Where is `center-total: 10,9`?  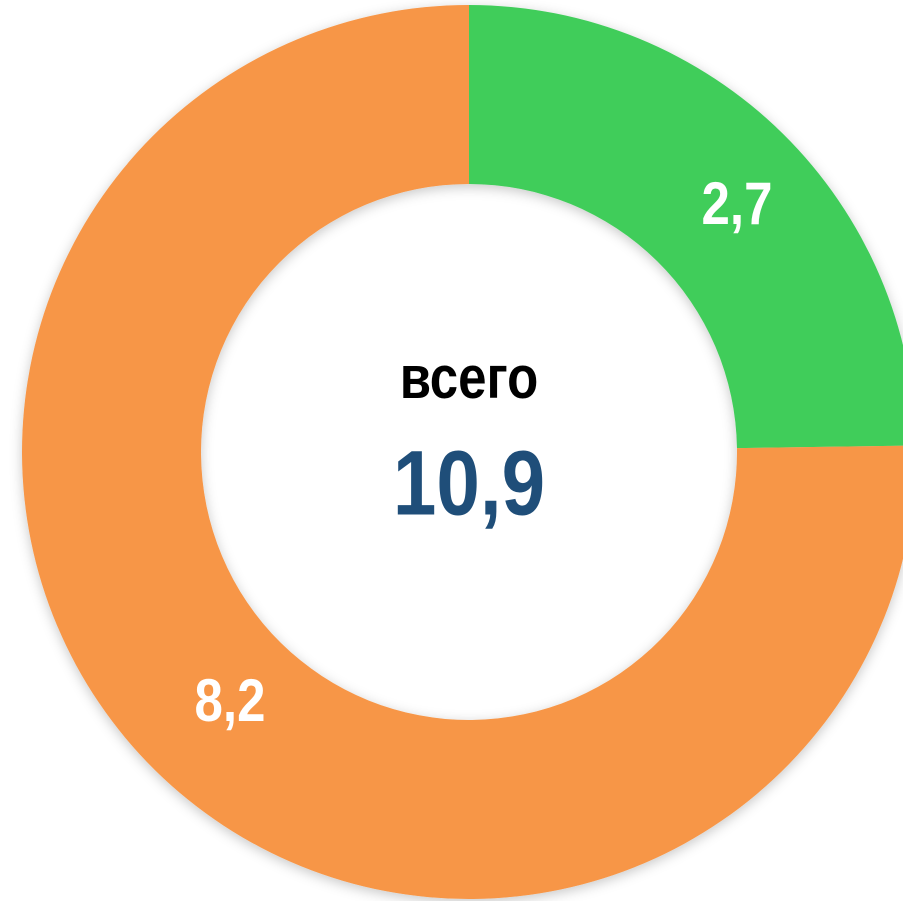
center-total: 10,9 is located at coordinates (469, 483).